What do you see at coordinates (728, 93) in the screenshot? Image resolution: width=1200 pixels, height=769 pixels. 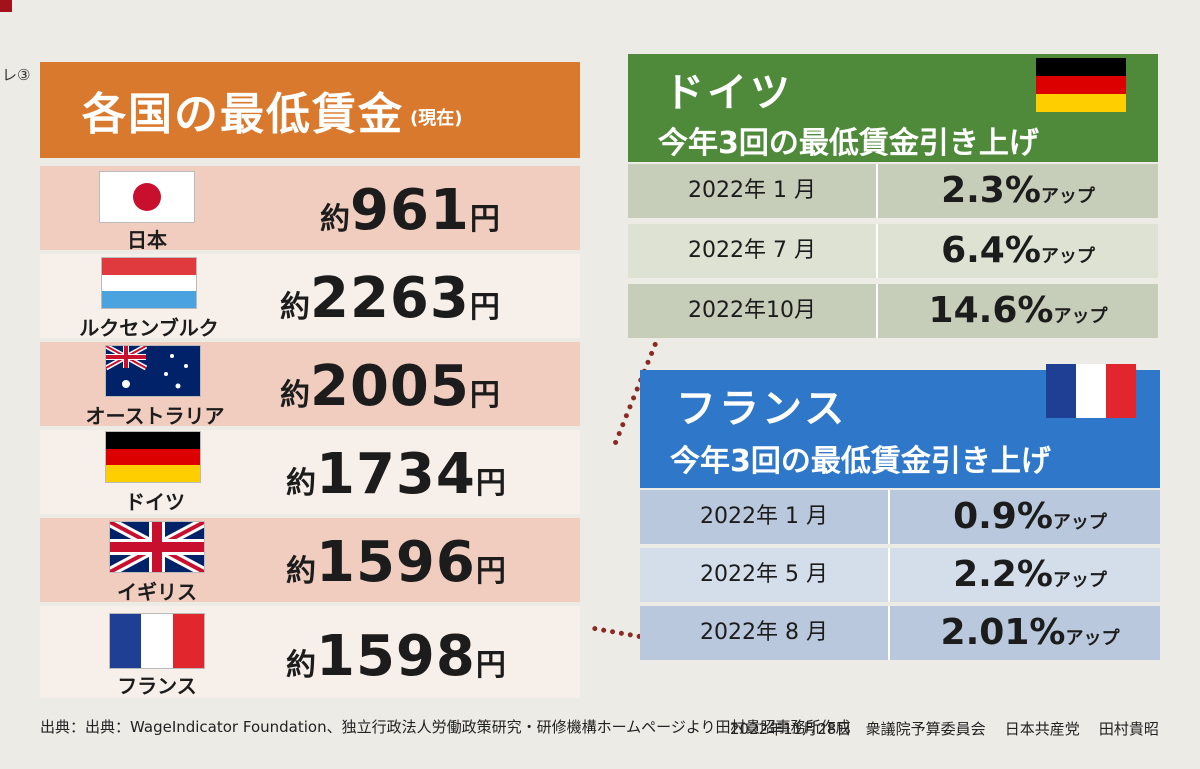 I see `germany-panel-title: ドイツ` at bounding box center [728, 93].